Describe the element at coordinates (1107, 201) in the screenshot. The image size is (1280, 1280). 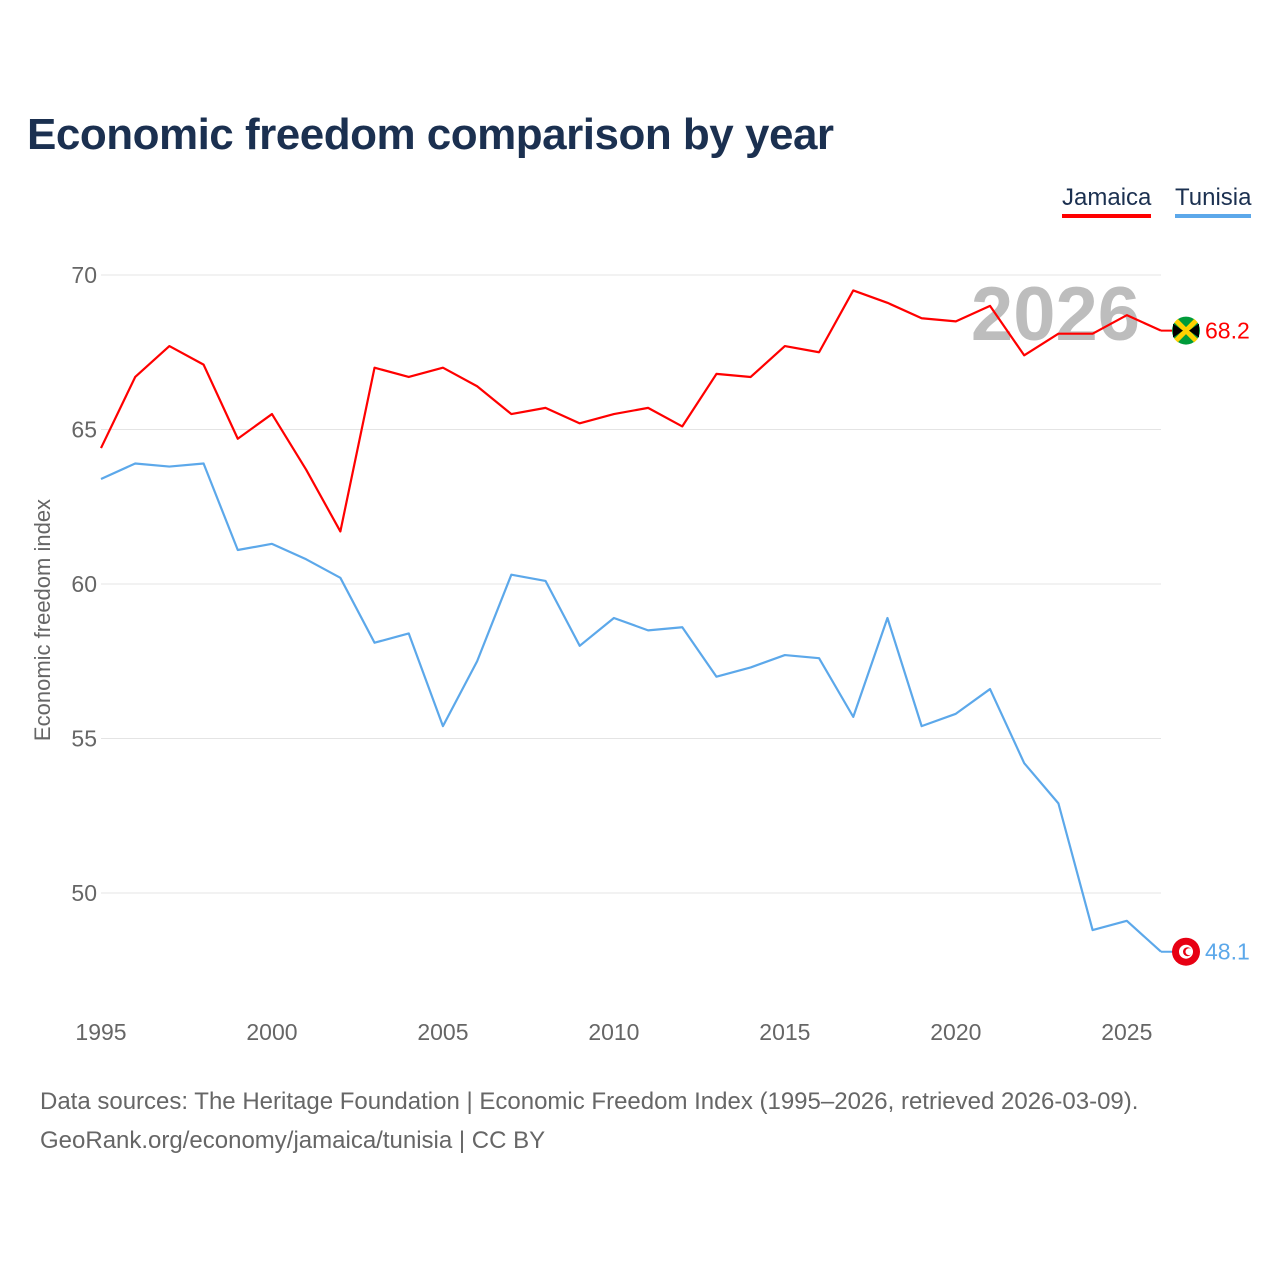
I see `legend-jamaica: Jamaica` at that location.